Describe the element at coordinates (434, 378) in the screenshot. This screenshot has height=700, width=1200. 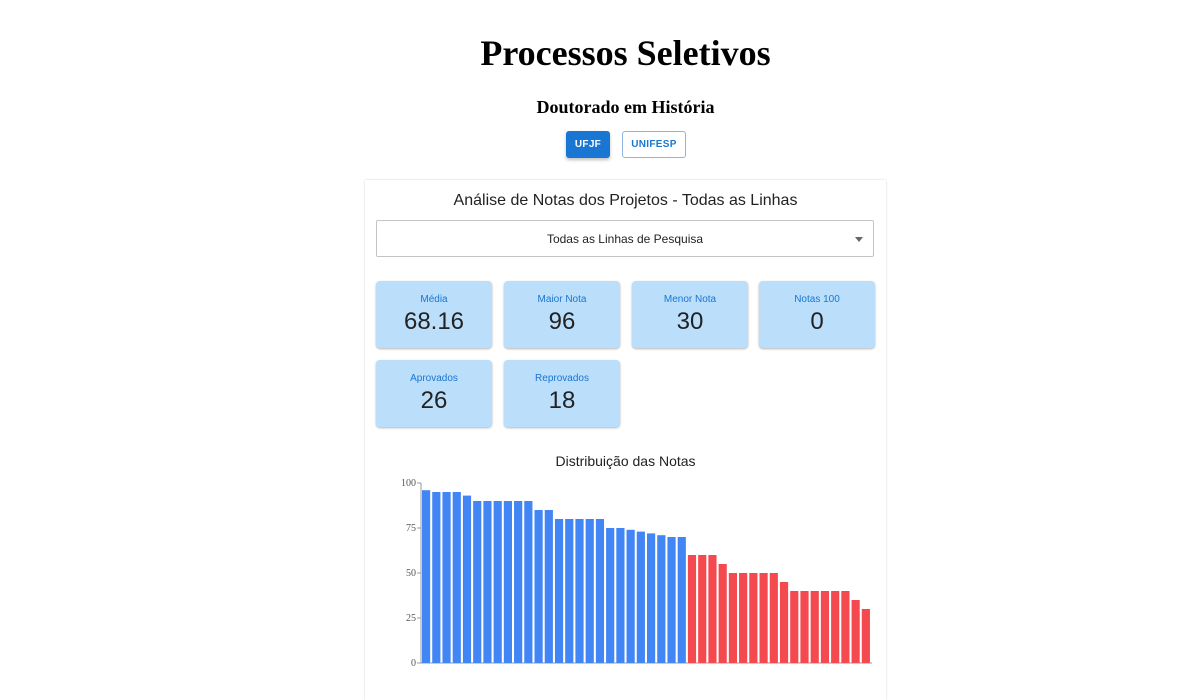
I see `stat-label: Aprovados` at that location.